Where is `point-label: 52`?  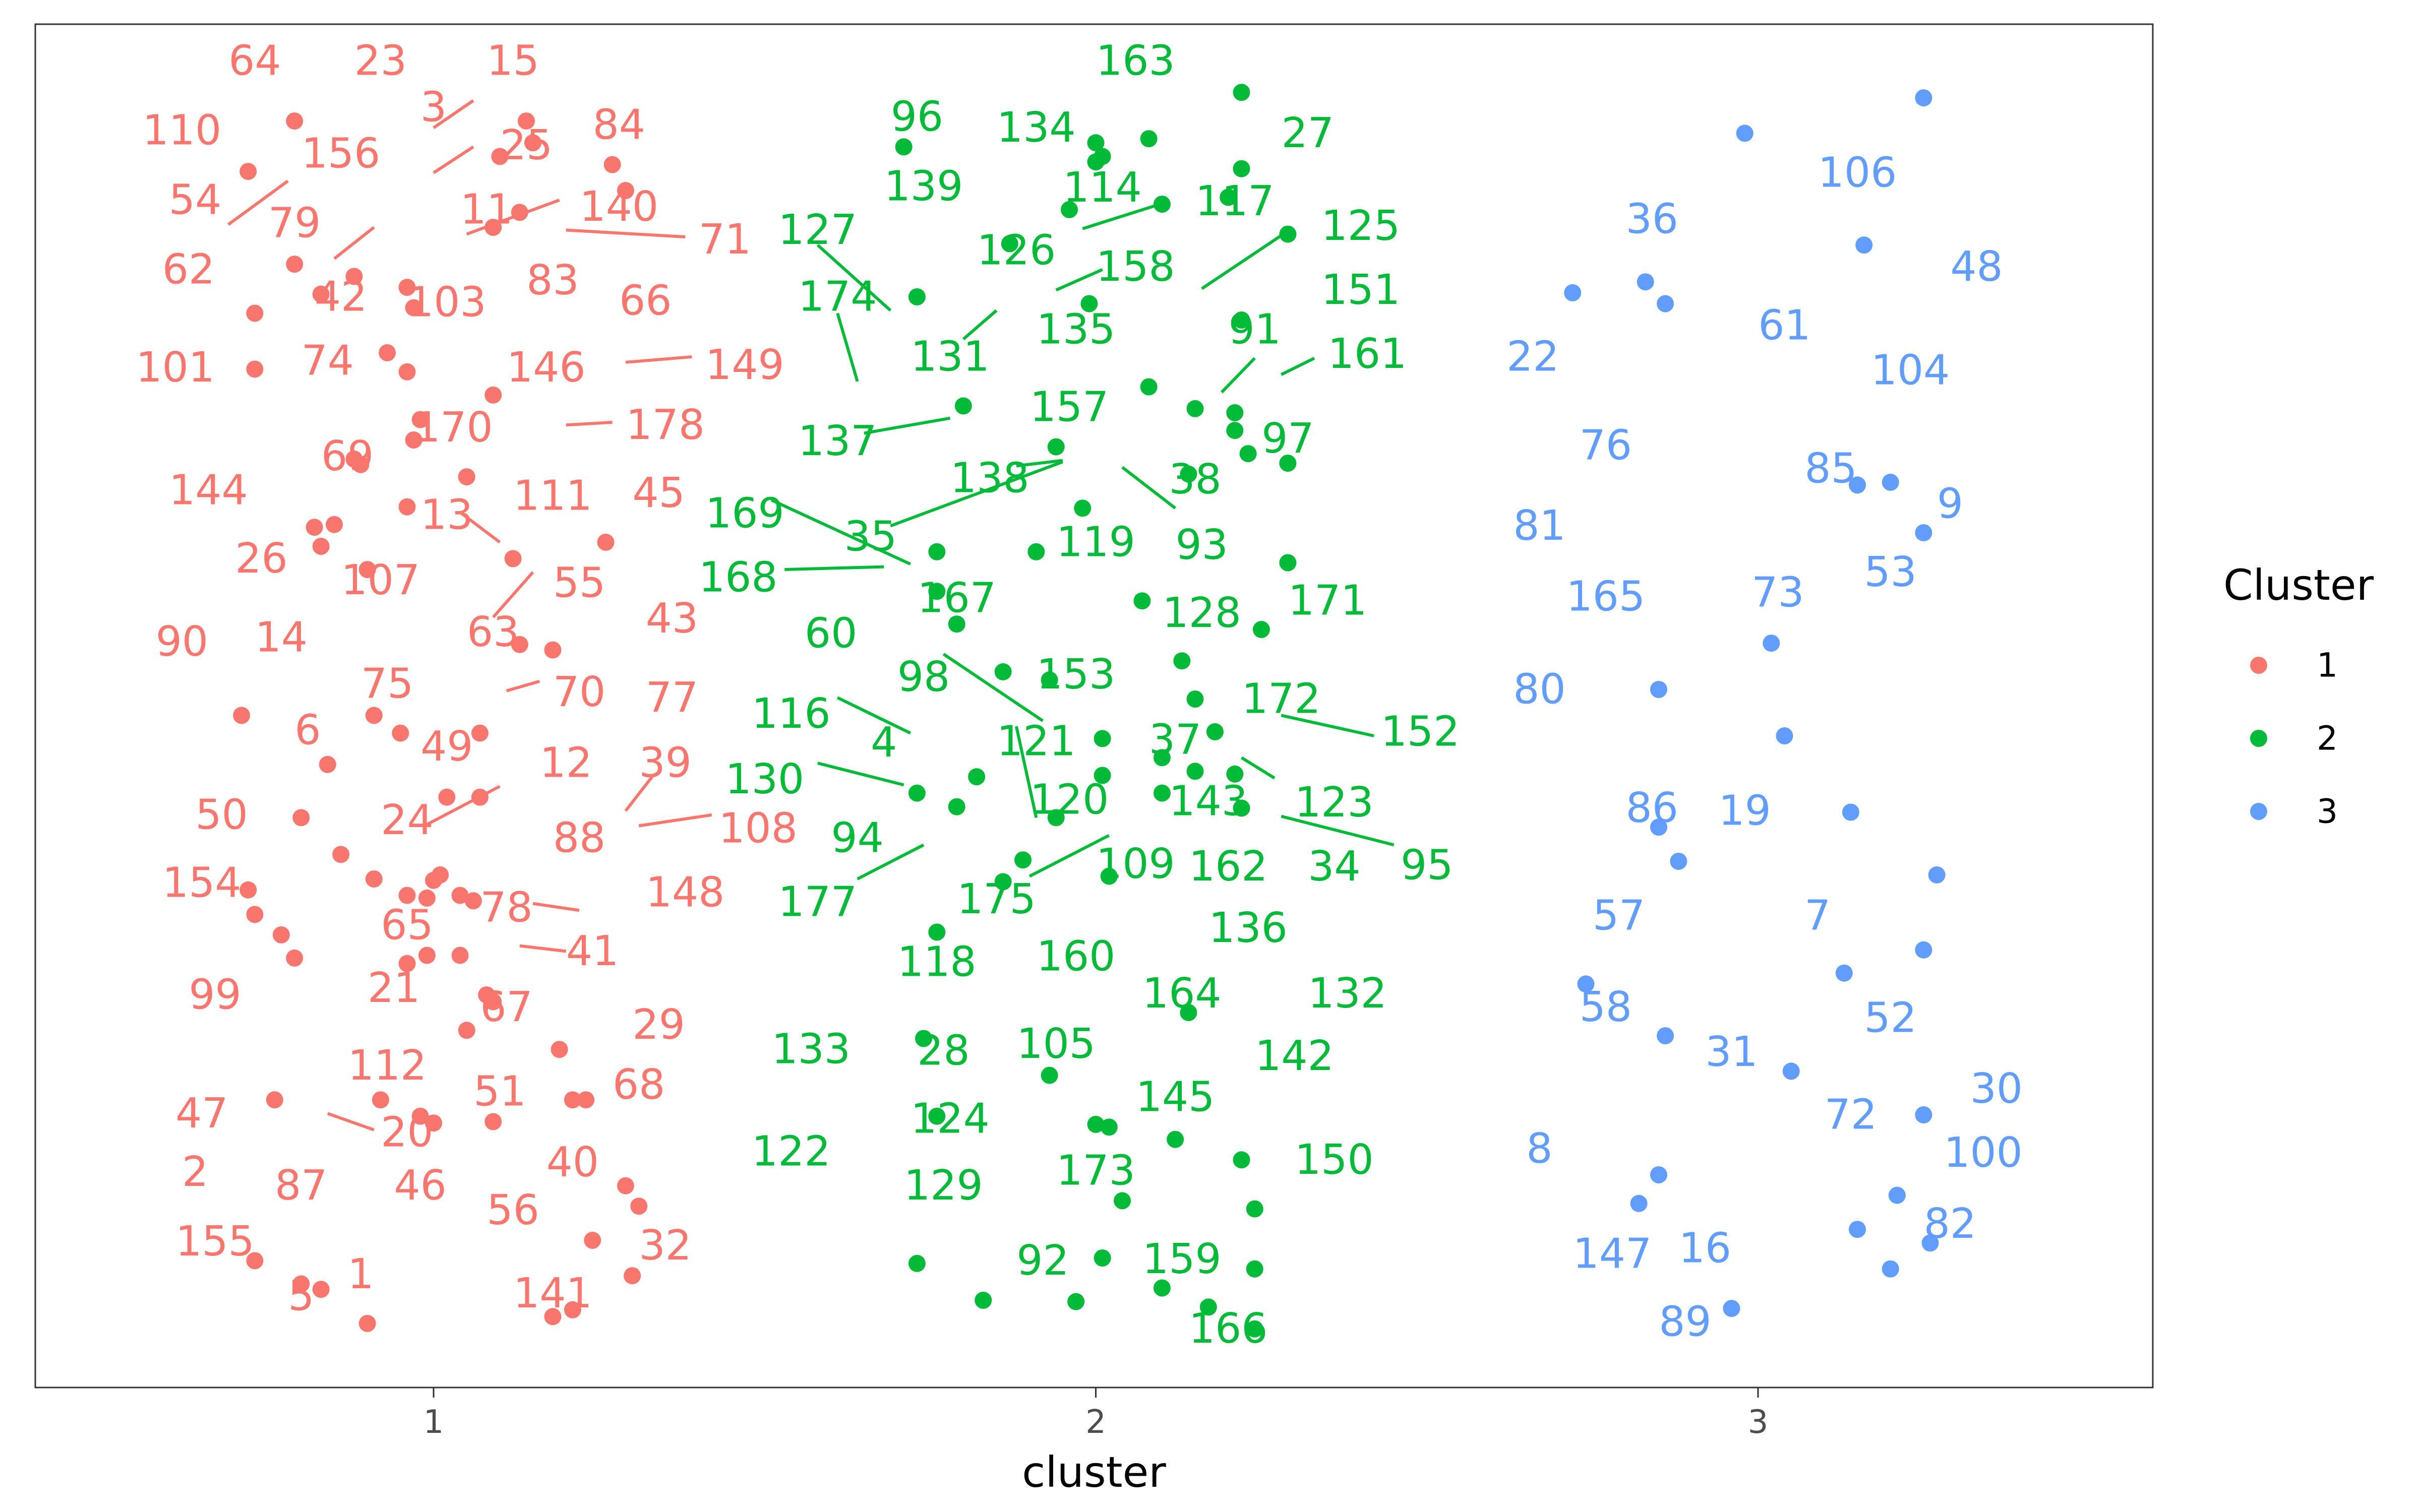
point-label: 52 is located at coordinates (1890, 1018).